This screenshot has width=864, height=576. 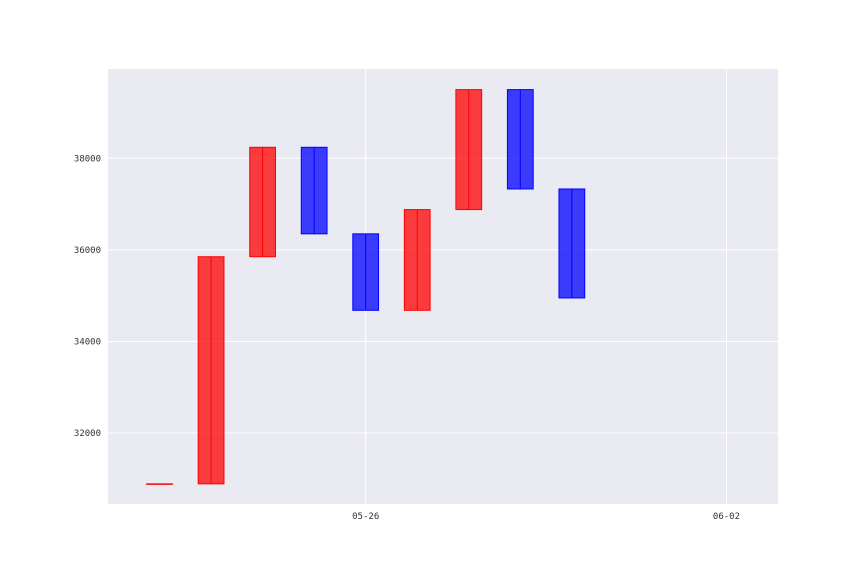 What do you see at coordinates (87, 159) in the screenshot?
I see `y-tick-label: 38000` at bounding box center [87, 159].